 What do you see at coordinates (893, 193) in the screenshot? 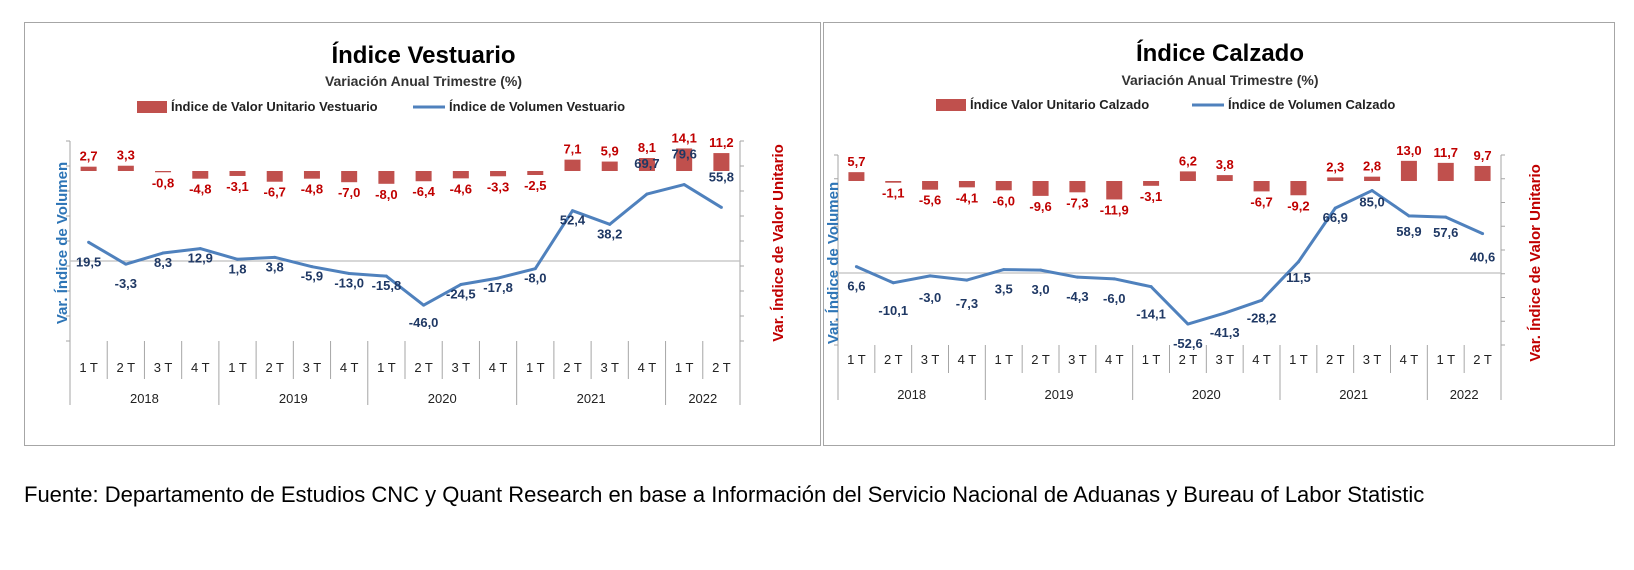
I see `bar-data-label: -1,1` at bounding box center [893, 193].